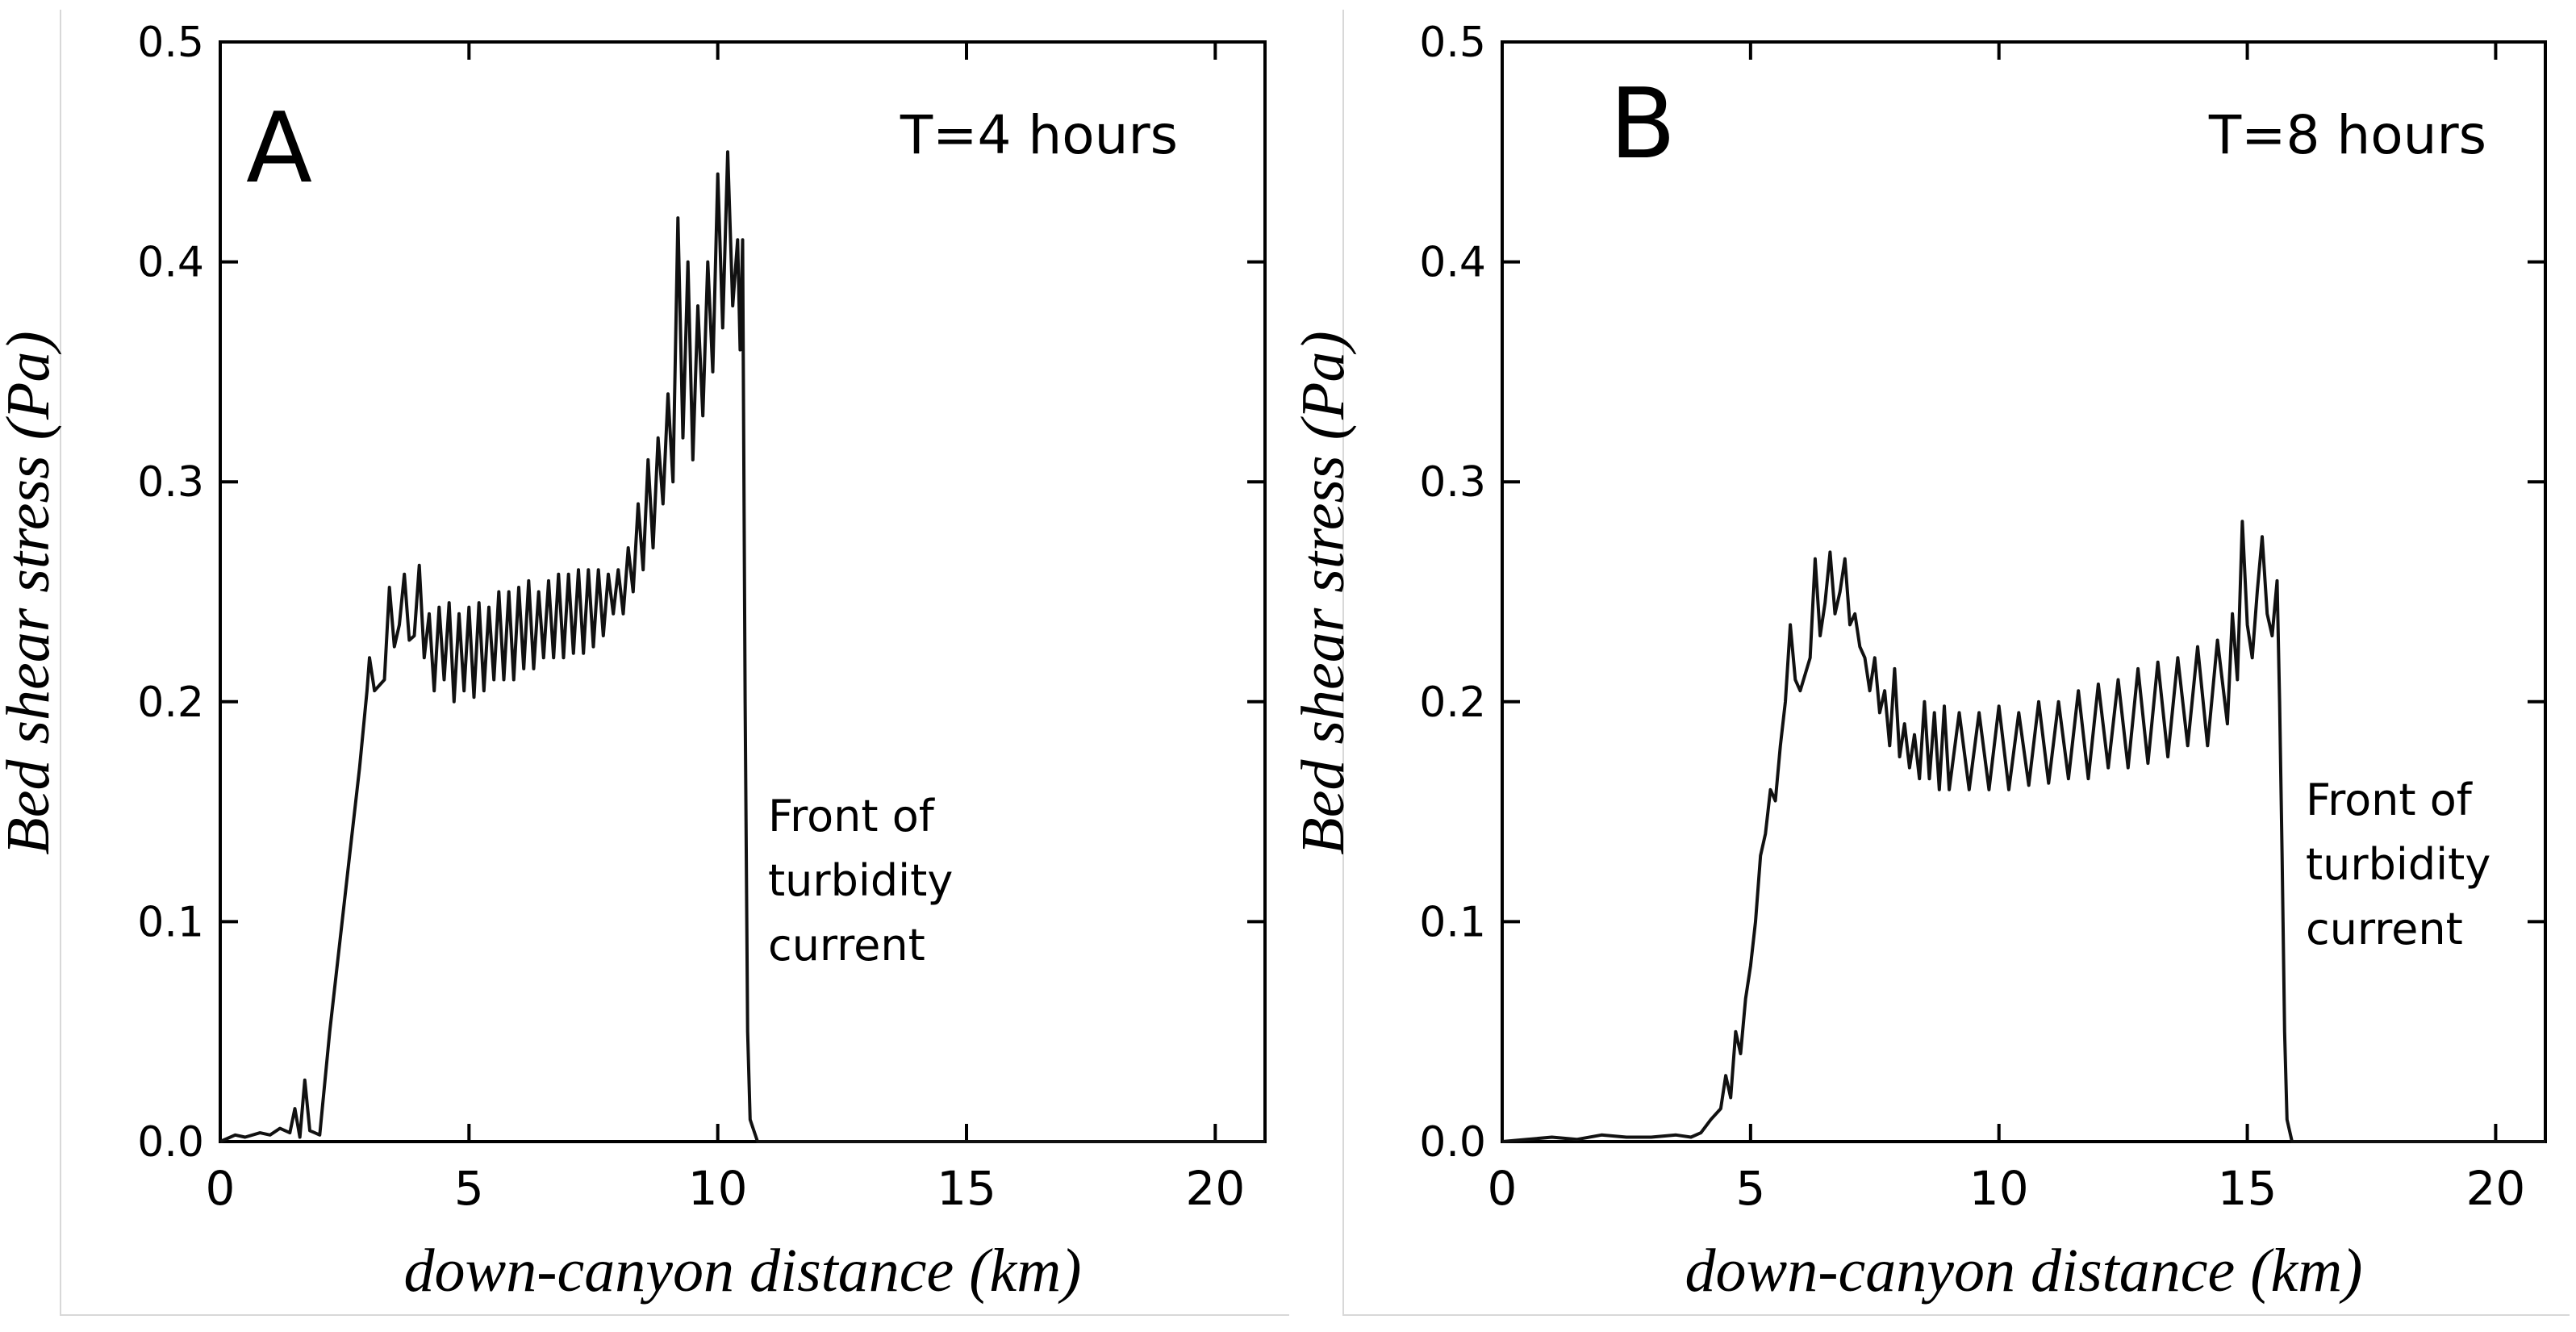  What do you see at coordinates (1642, 125) in the screenshot?
I see `panel-letter: B` at bounding box center [1642, 125].